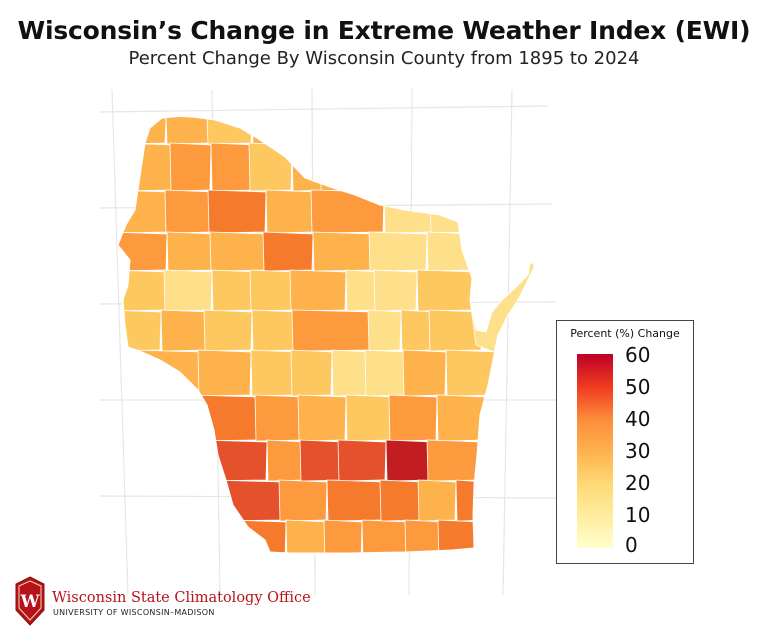 Image resolution: width=768 pixels, height=644 pixels. What do you see at coordinates (631, 545) in the screenshot?
I see `legend-tick: 0` at bounding box center [631, 545].